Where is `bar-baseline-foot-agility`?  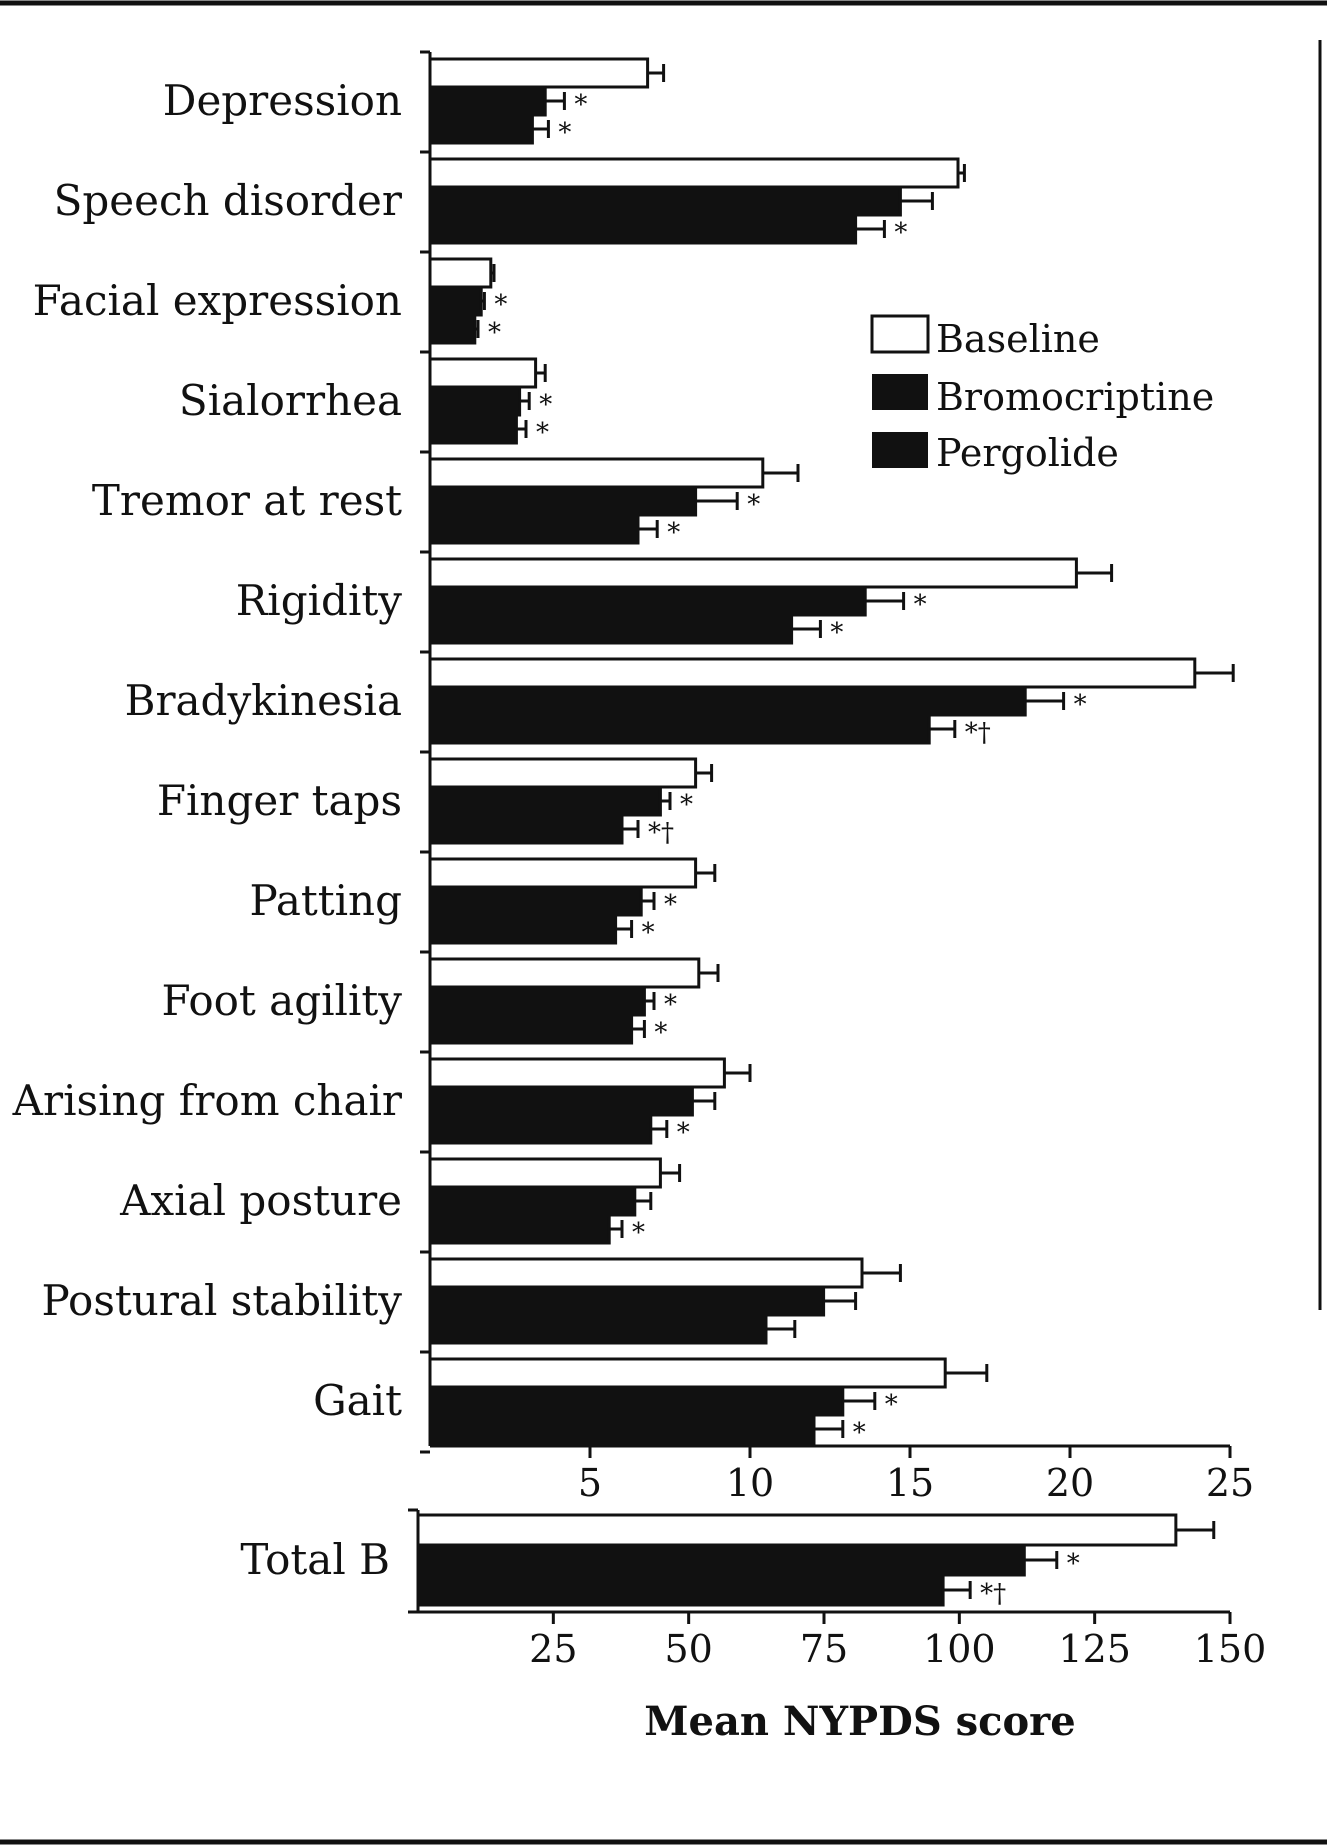 bar-baseline-foot-agility is located at coordinates (564, 973).